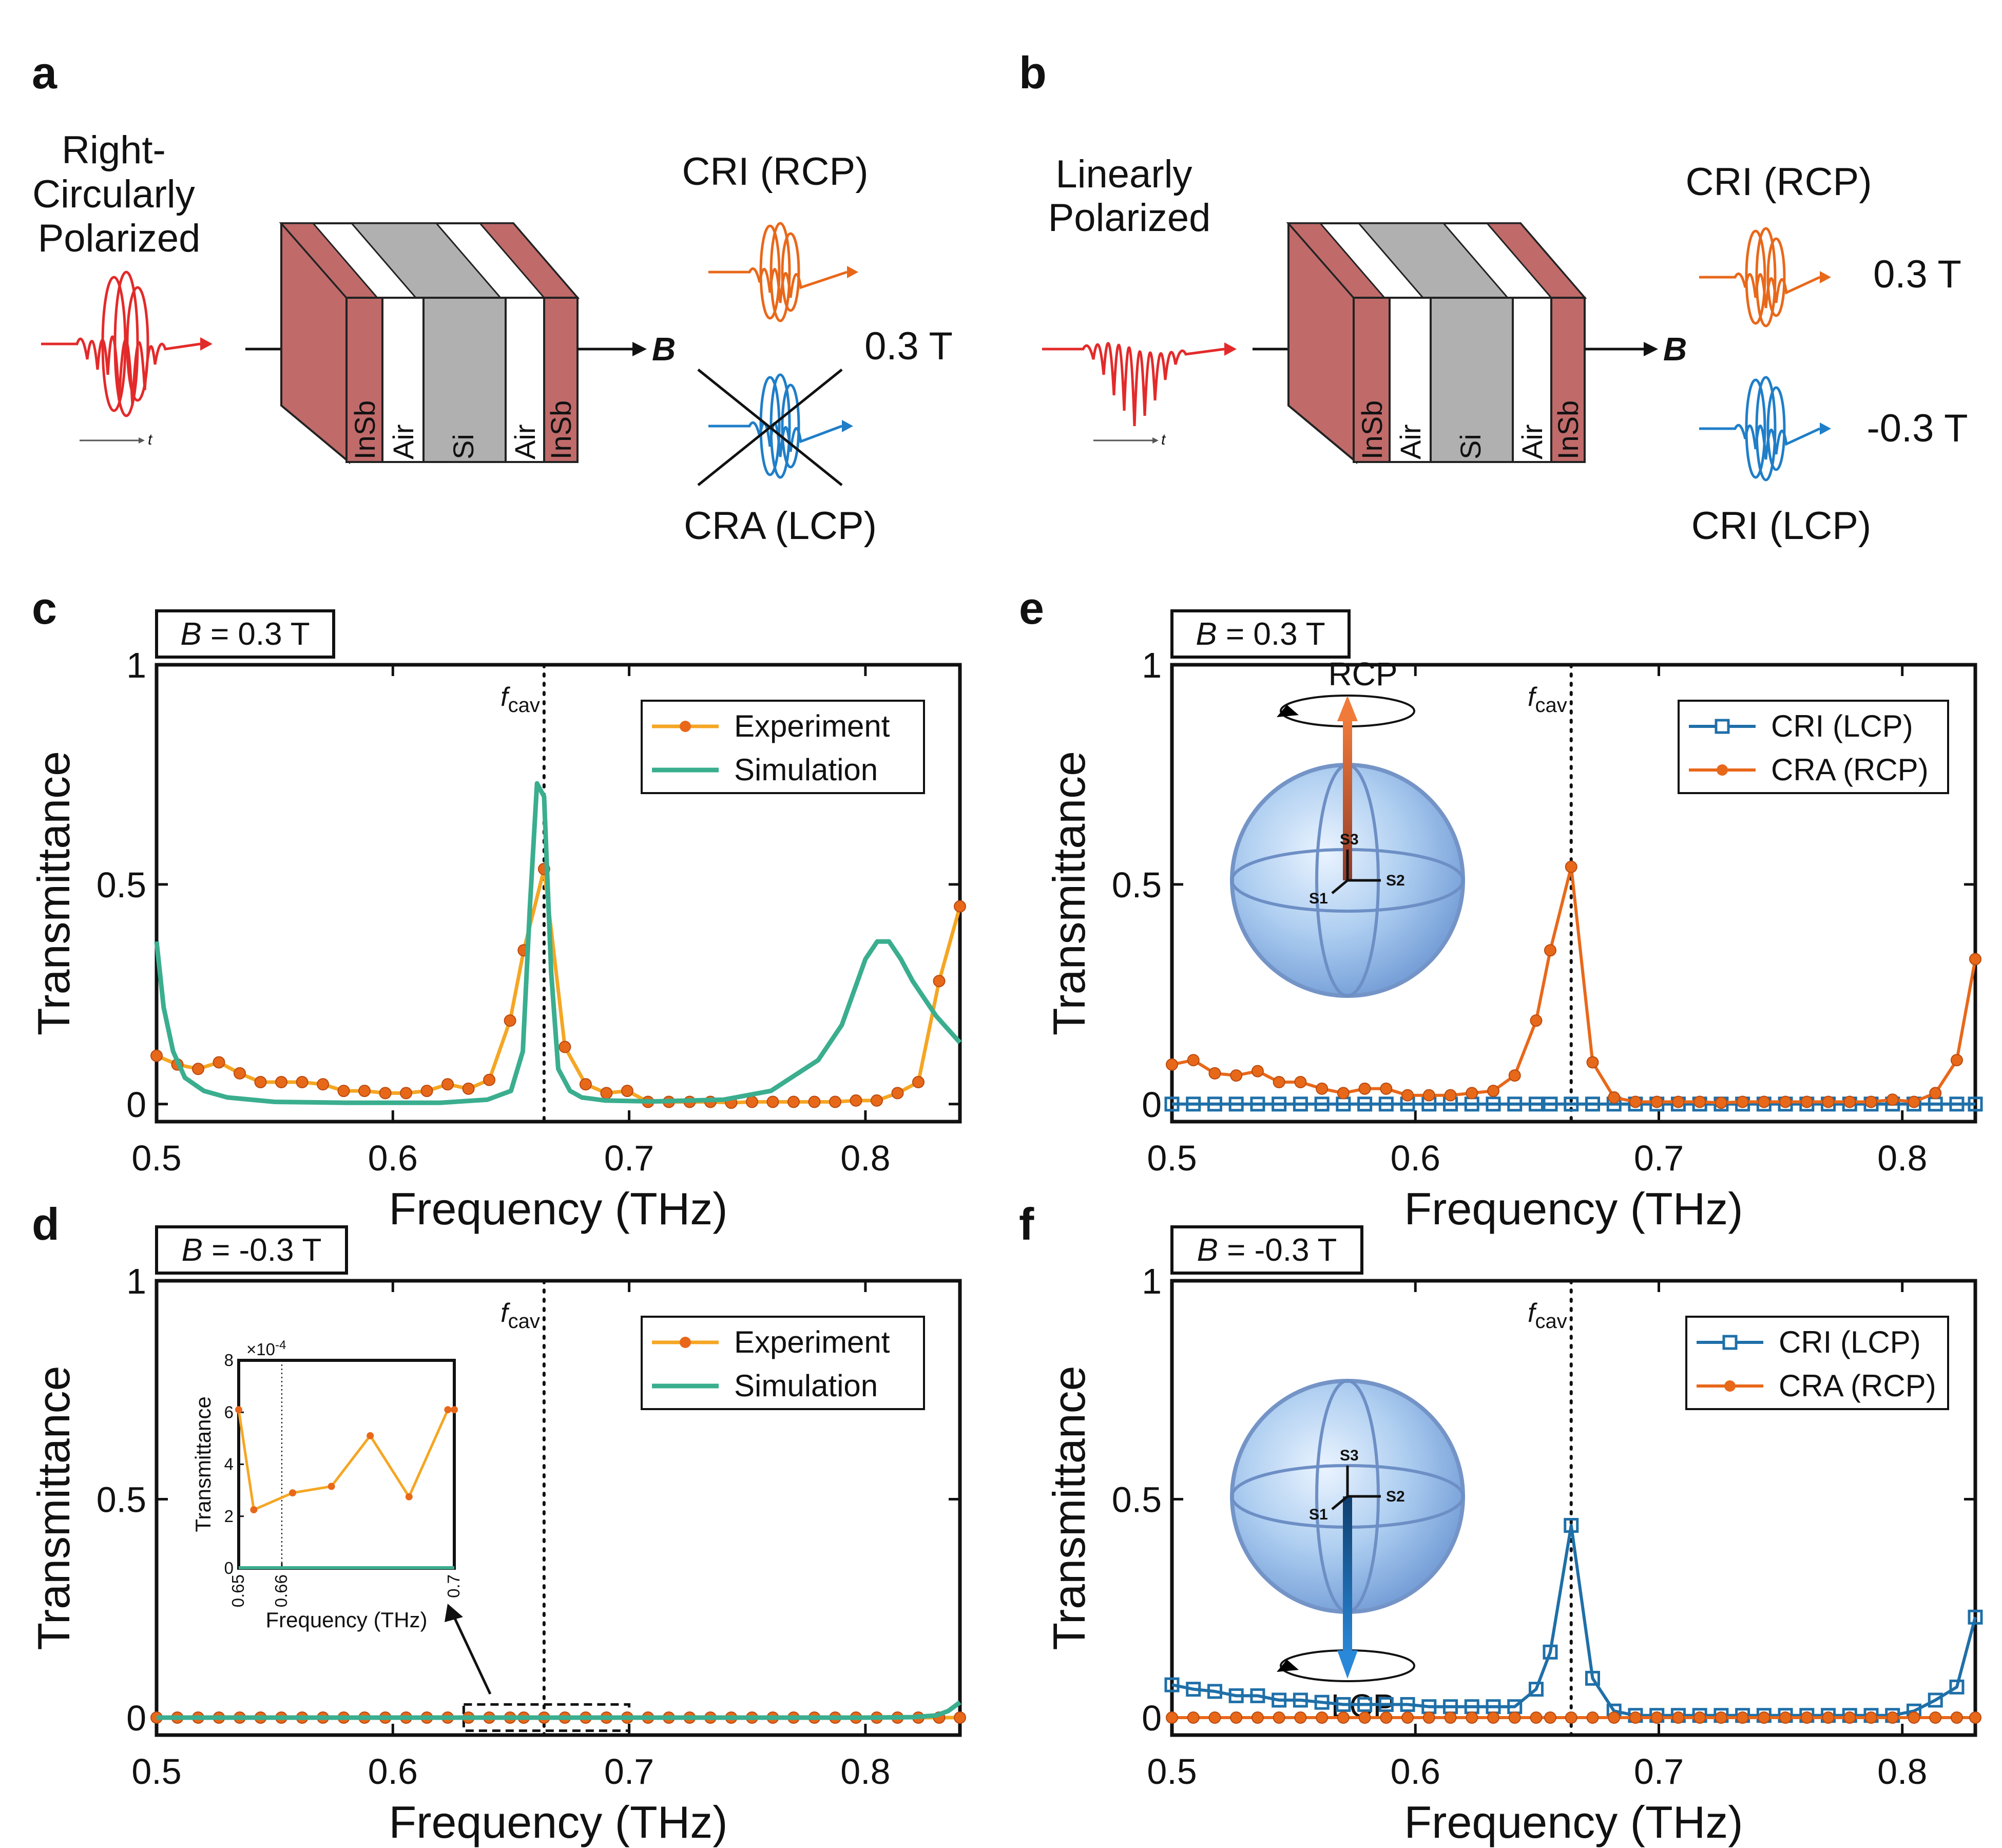 Image resolution: width=2002 pixels, height=1848 pixels. What do you see at coordinates (281, 1590) in the screenshot?
I see `inset-x-tick-label: 0.66` at bounding box center [281, 1590].